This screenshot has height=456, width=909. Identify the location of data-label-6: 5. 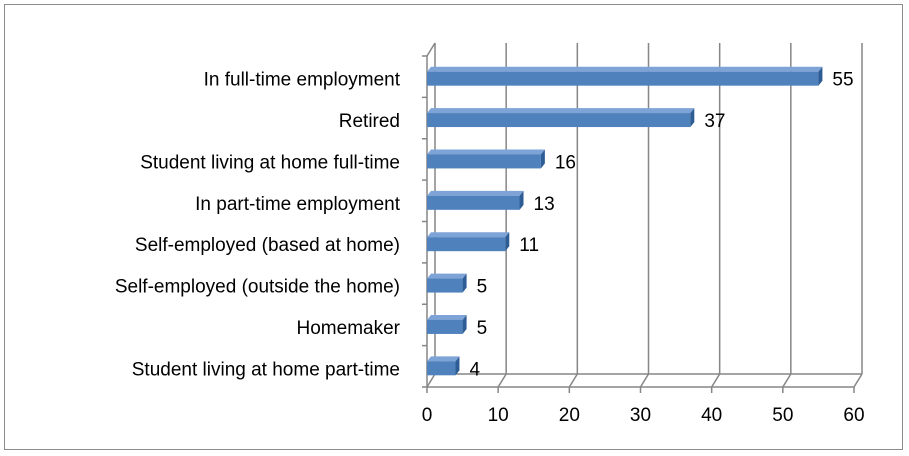
(482, 287).